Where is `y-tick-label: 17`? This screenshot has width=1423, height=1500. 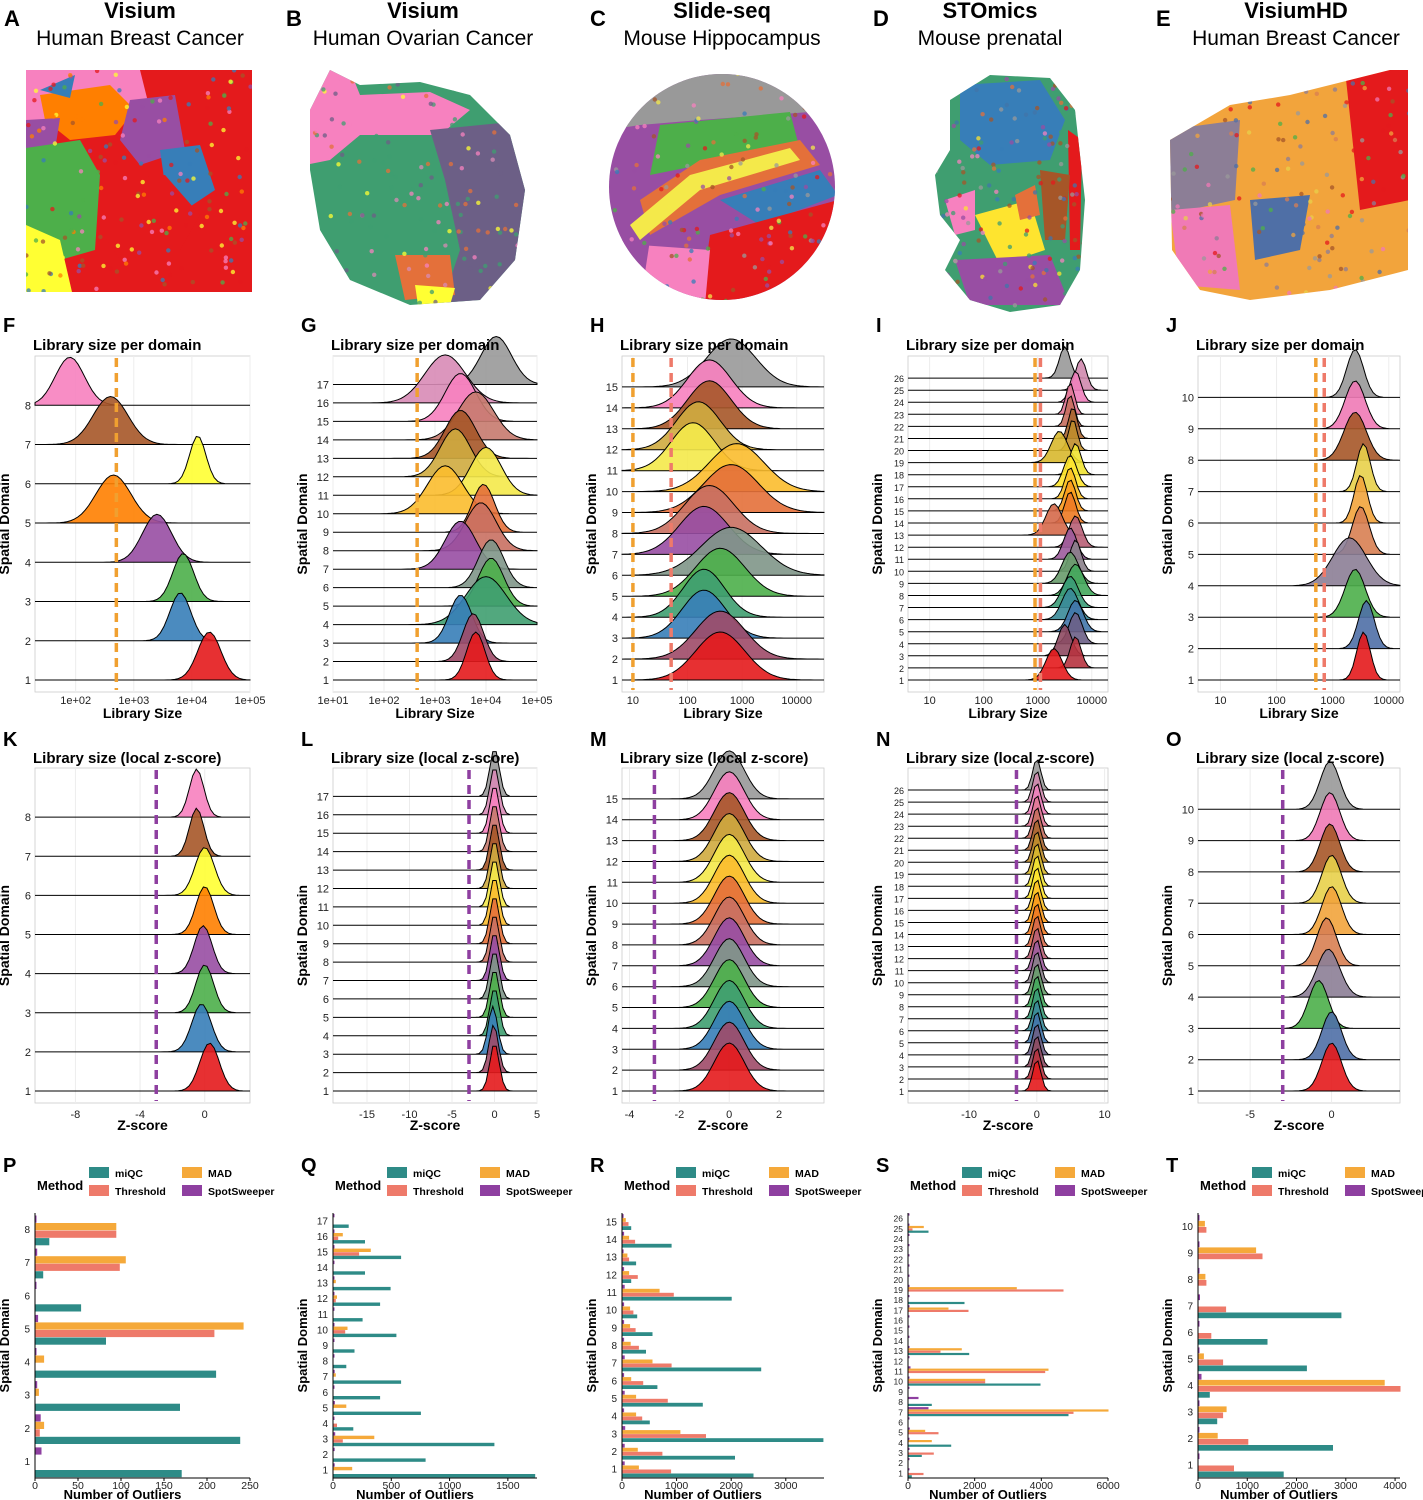
y-tick-label: 17 is located at coordinates (899, 488).